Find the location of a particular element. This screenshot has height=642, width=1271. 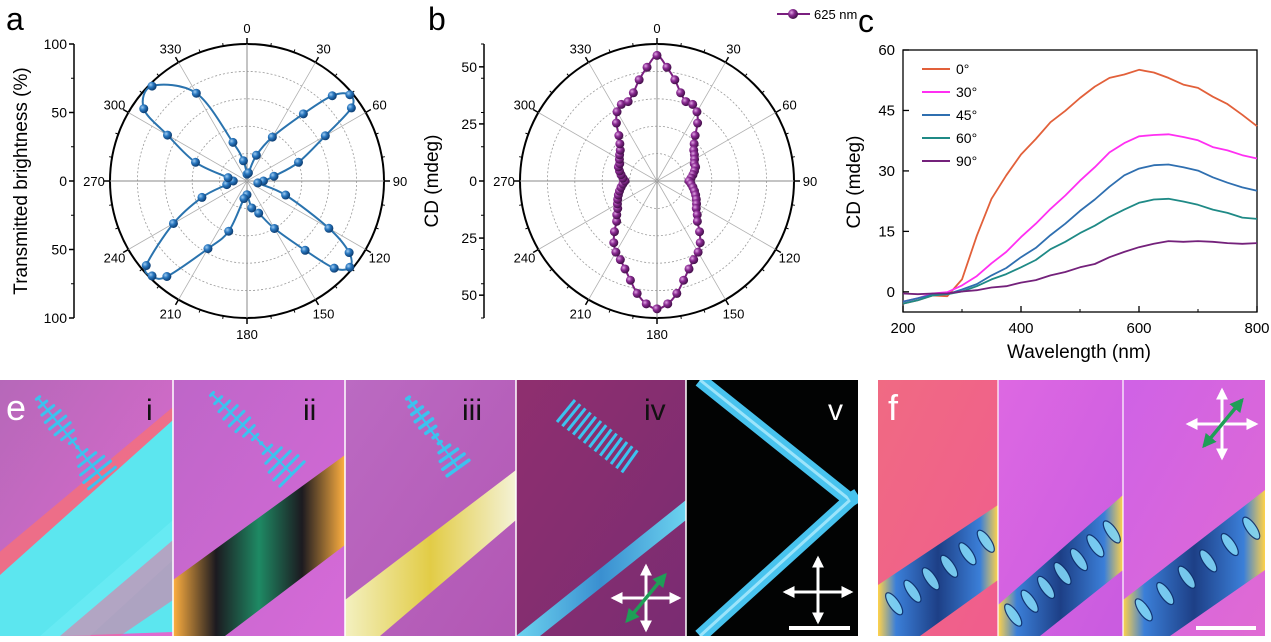

panel-b-letter: b is located at coordinates (437, 19).